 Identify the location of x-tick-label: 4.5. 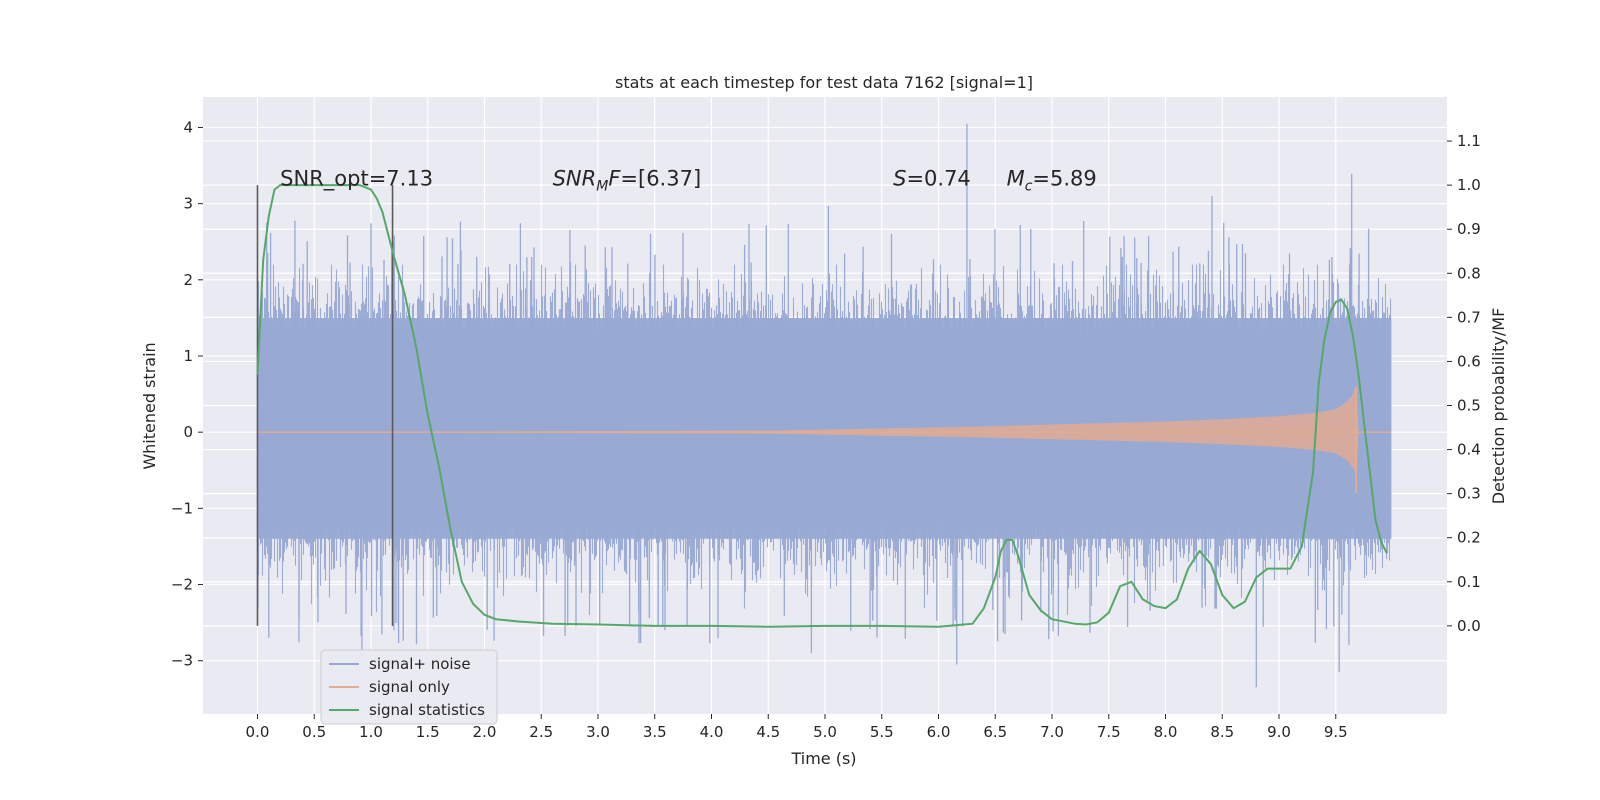
(768, 732).